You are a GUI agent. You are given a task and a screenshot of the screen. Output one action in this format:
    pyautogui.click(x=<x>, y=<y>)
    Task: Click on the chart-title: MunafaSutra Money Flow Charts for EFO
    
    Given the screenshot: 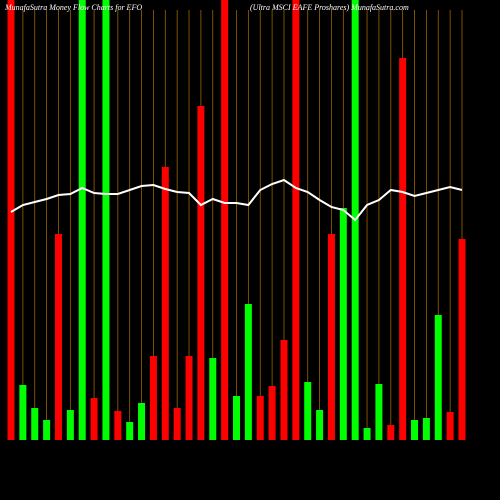 What is the action you would take?
    pyautogui.click(x=73, y=7)
    